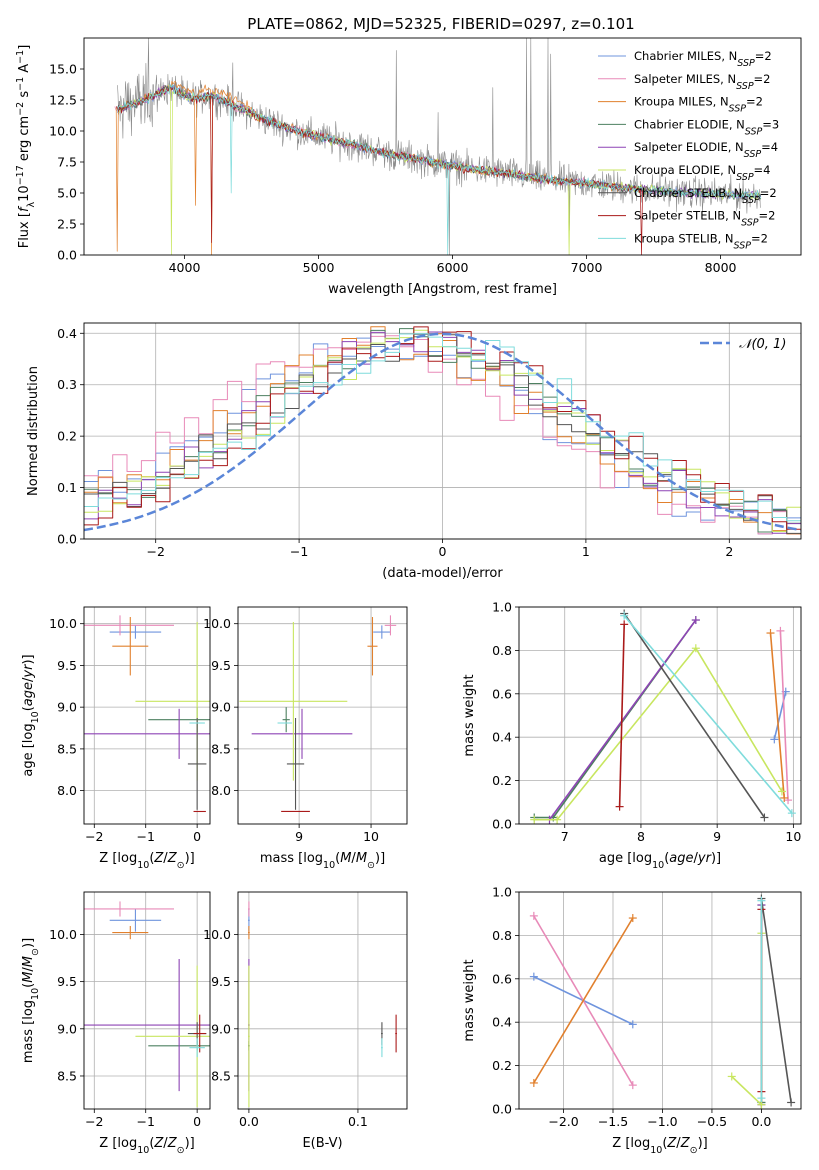 The image size is (819, 1170). What do you see at coordinates (221, 748) in the screenshot?
I see `y-tick-label: 8.5` at bounding box center [221, 748].